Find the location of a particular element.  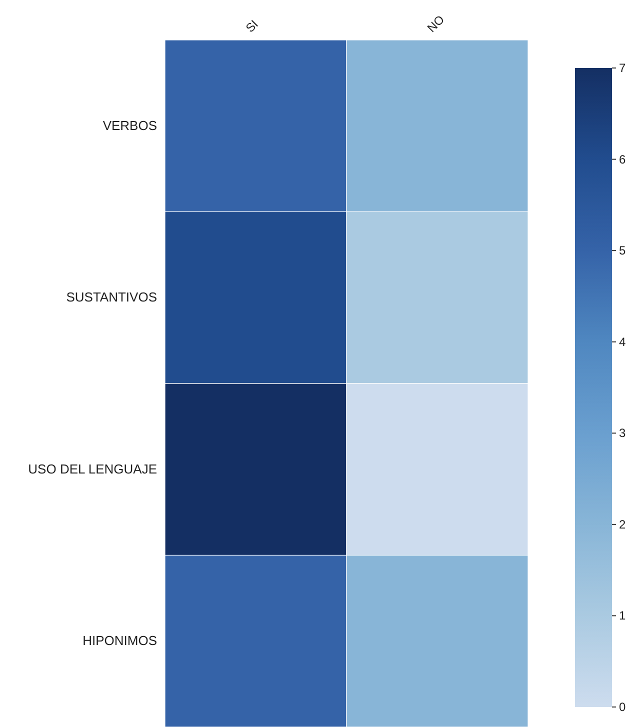

color-bar-label: 5 is located at coordinates (622, 251).